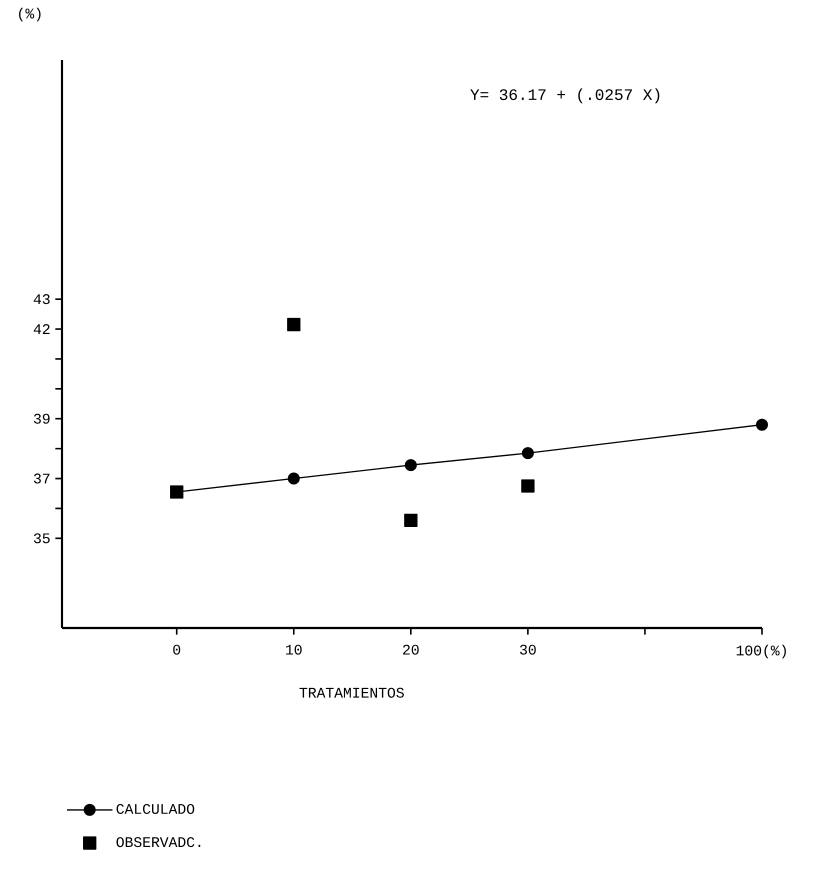 The width and height of the screenshot is (835, 879). What do you see at coordinates (528, 649) in the screenshot?
I see `x-tick-label: 30` at bounding box center [528, 649].